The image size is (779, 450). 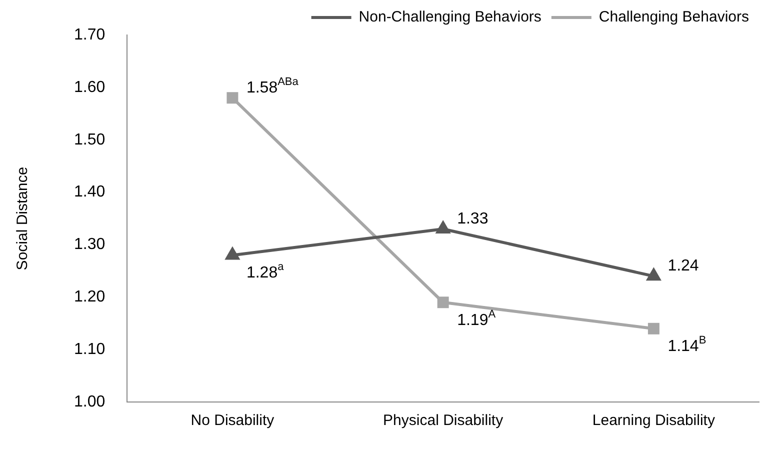 What do you see at coordinates (90, 245) in the screenshot?
I see `y-tick-label: 1.30` at bounding box center [90, 245].